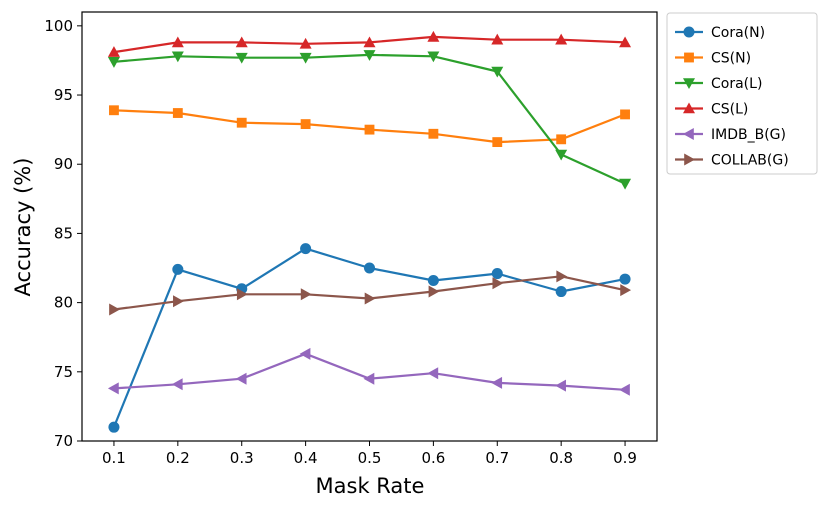 The image size is (831, 508). I want to click on x-tick-label: 0.1, so click(114, 458).